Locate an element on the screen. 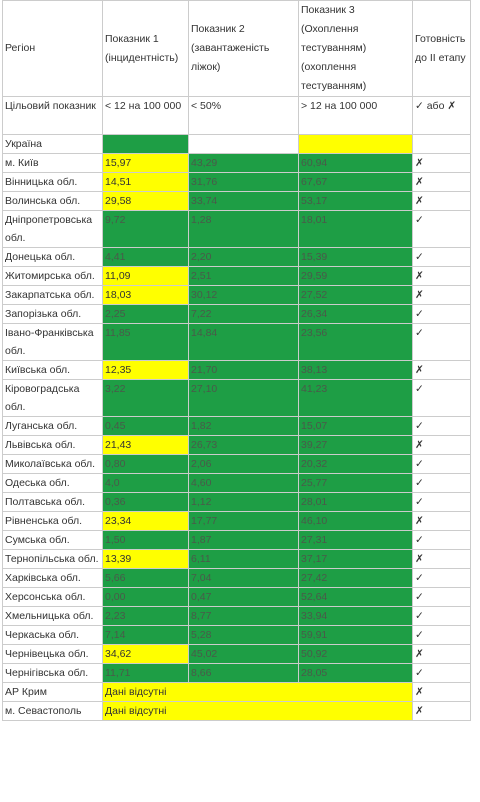 The width and height of the screenshot is (480, 802). value-cell: > 12 на 100 000 is located at coordinates (355, 115).